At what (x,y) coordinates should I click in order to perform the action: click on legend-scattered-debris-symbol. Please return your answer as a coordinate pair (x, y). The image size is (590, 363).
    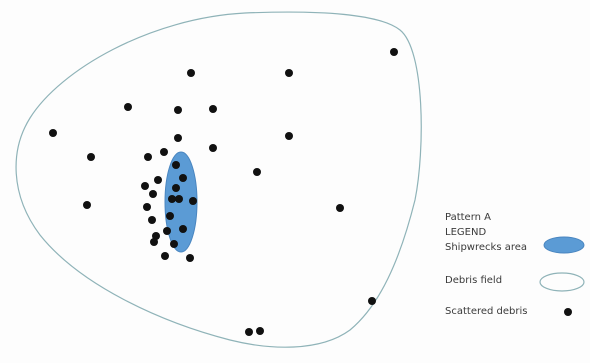
    Looking at the image, I should click on (568, 312).